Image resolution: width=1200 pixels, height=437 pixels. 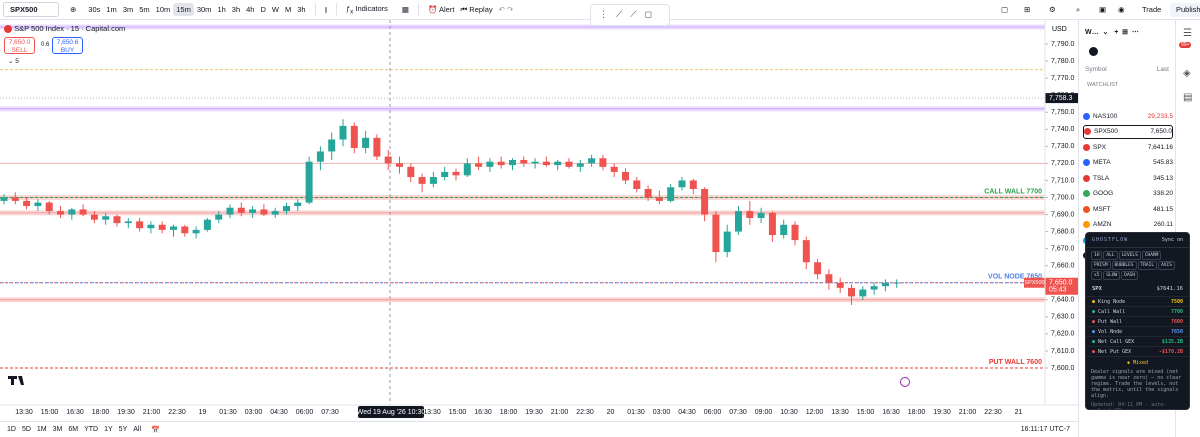 I want to click on interval: D, so click(x=263, y=9).